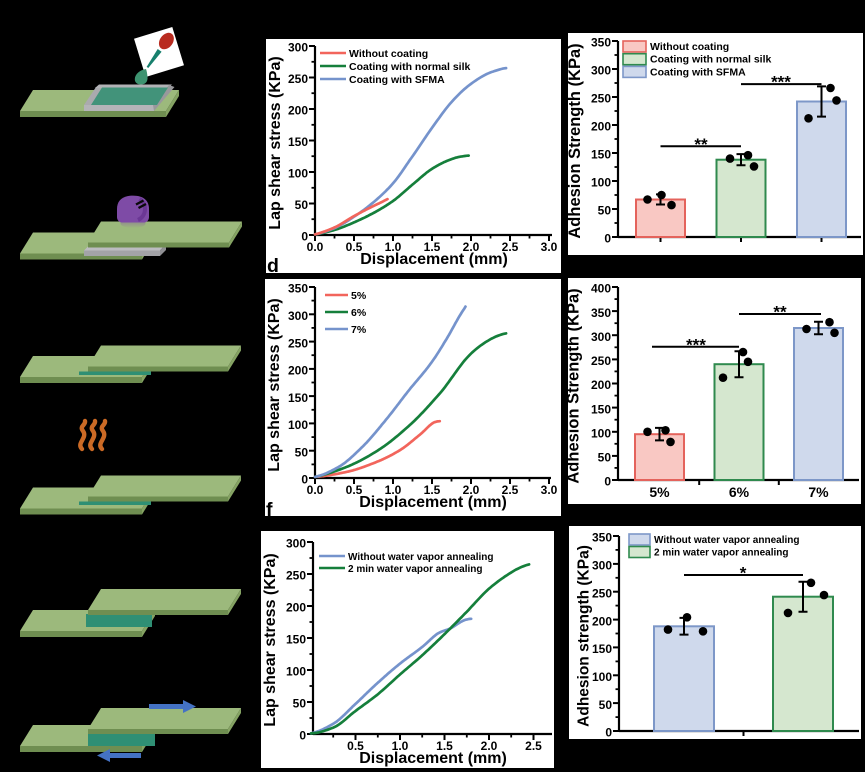 This screenshot has height=772, width=865. Describe the element at coordinates (584, 636) in the screenshot. I see `svg-text: Adhesion strength (KPa)` at that location.